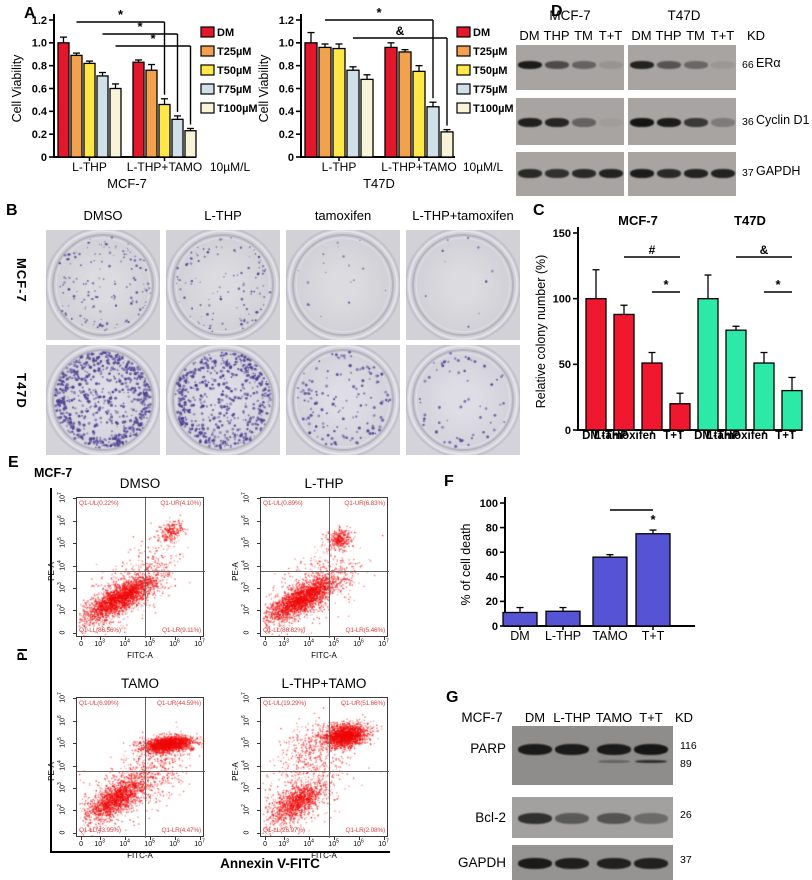  Describe the element at coordinates (493, 109) in the screenshot. I see `svg-text: T100µM` at that location.